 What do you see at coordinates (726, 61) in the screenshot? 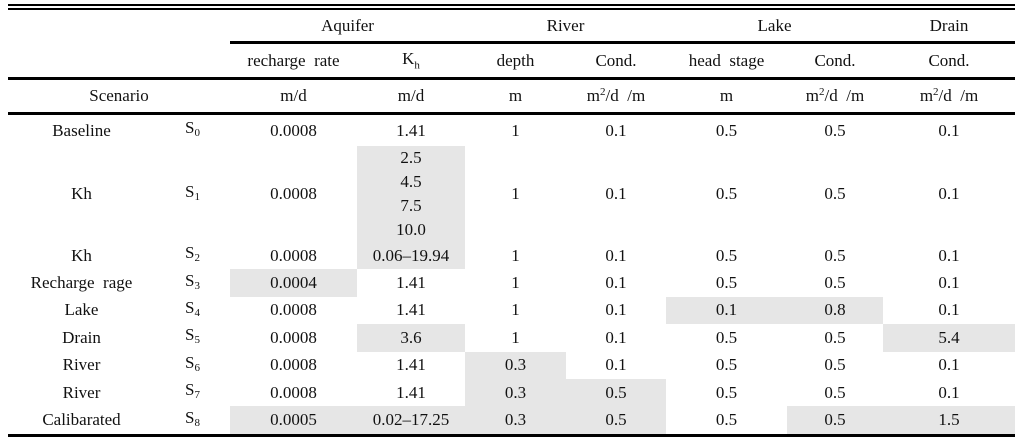
I see `param-head-stage: head stage` at bounding box center [726, 61].